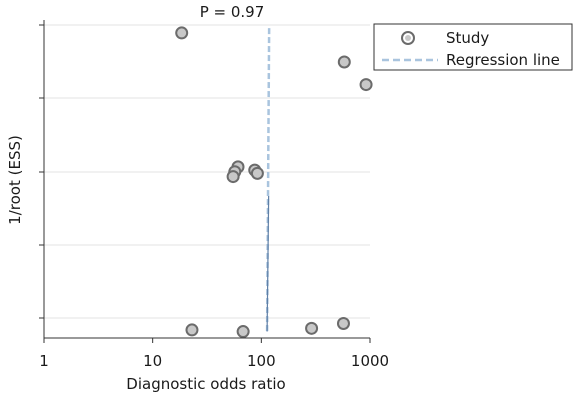  Describe the element at coordinates (41, 171) in the screenshot. I see `y-ticks` at that location.